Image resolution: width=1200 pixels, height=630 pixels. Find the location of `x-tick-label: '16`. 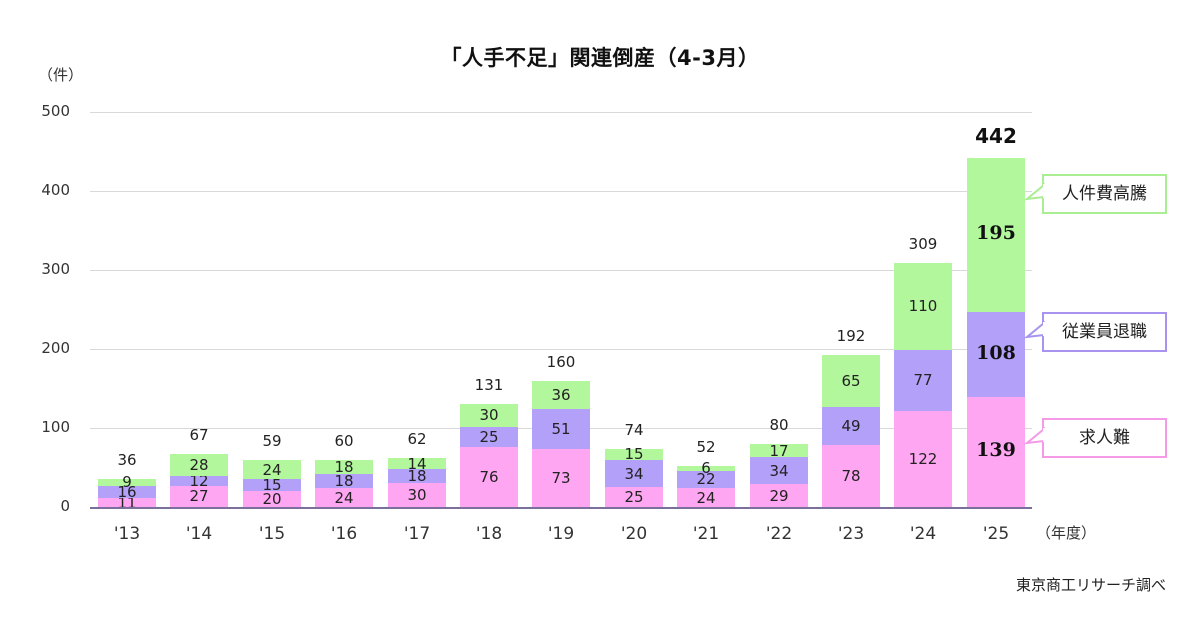

x-tick-label: '16 is located at coordinates (344, 534).